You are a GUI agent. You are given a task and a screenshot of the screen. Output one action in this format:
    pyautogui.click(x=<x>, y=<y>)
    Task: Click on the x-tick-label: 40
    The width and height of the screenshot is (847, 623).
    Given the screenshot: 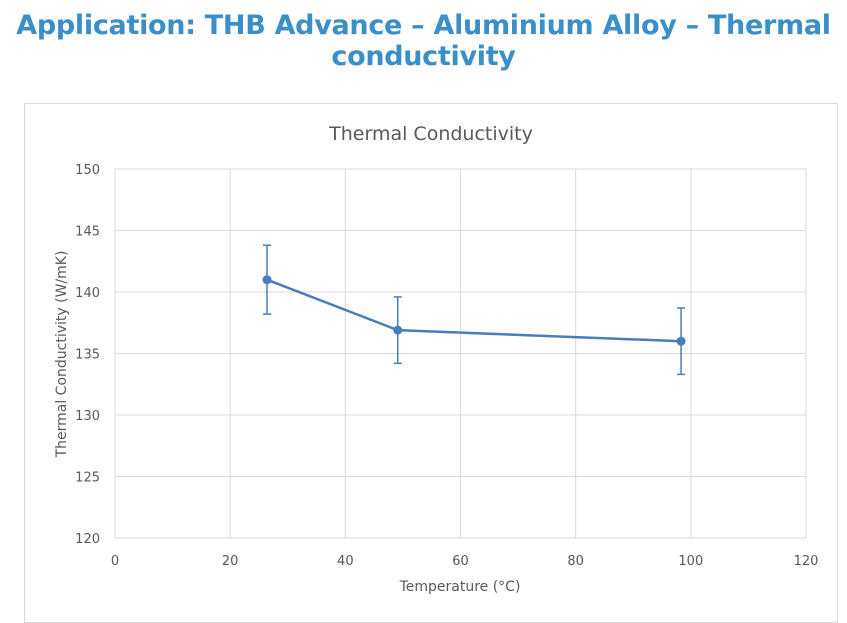 What is the action you would take?
    pyautogui.click(x=345, y=561)
    